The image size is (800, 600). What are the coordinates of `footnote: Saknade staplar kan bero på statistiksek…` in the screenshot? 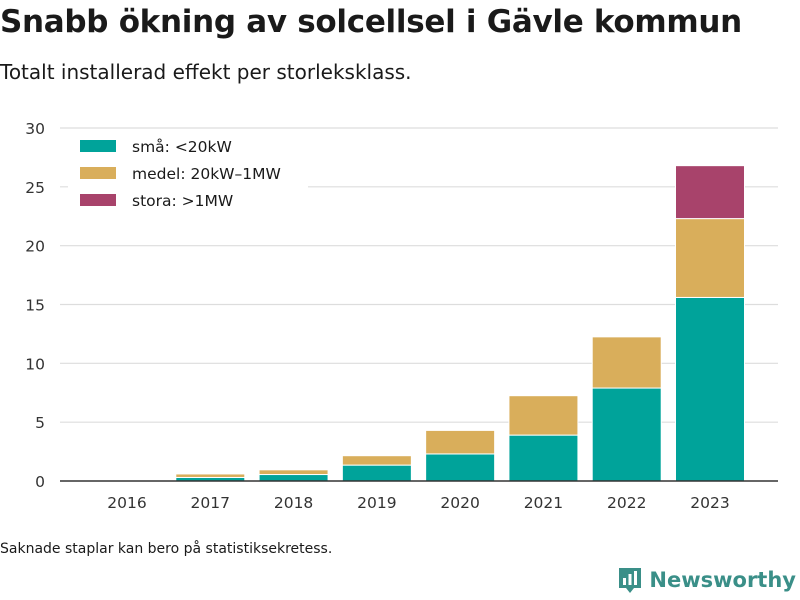 It's located at (166, 549).